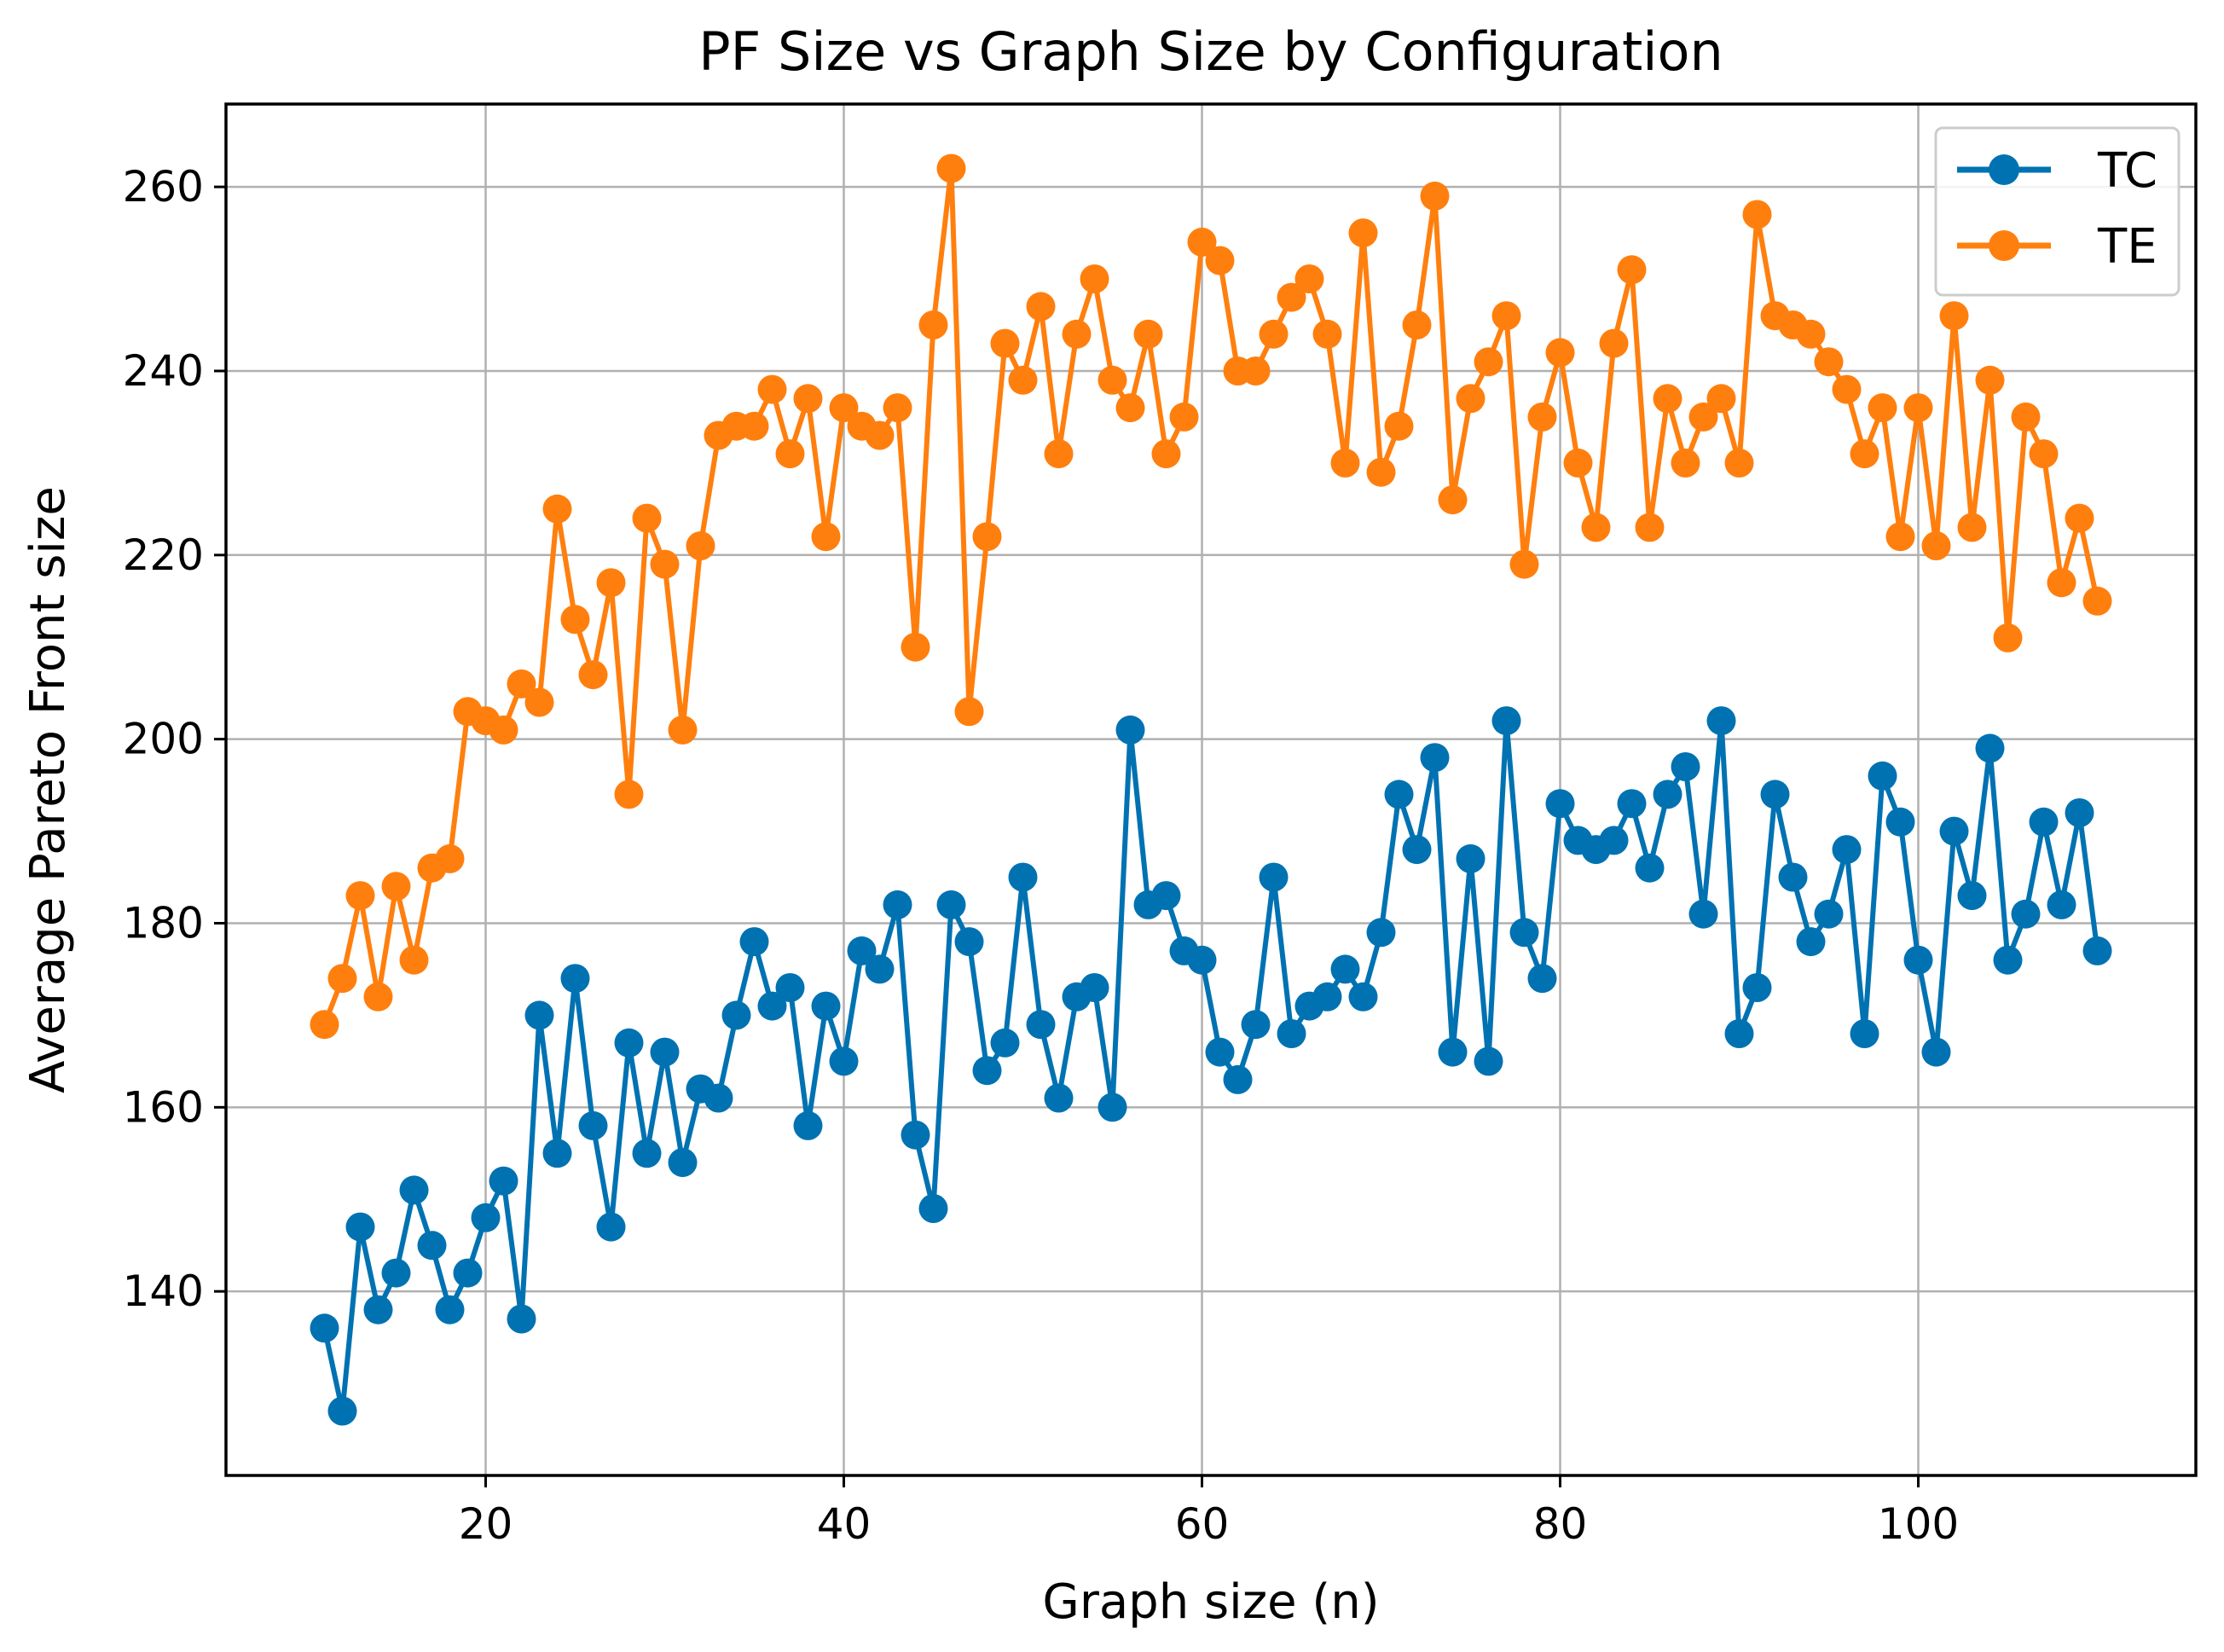  What do you see at coordinates (486, 1524) in the screenshot?
I see `x-tick-label: 20` at bounding box center [486, 1524].